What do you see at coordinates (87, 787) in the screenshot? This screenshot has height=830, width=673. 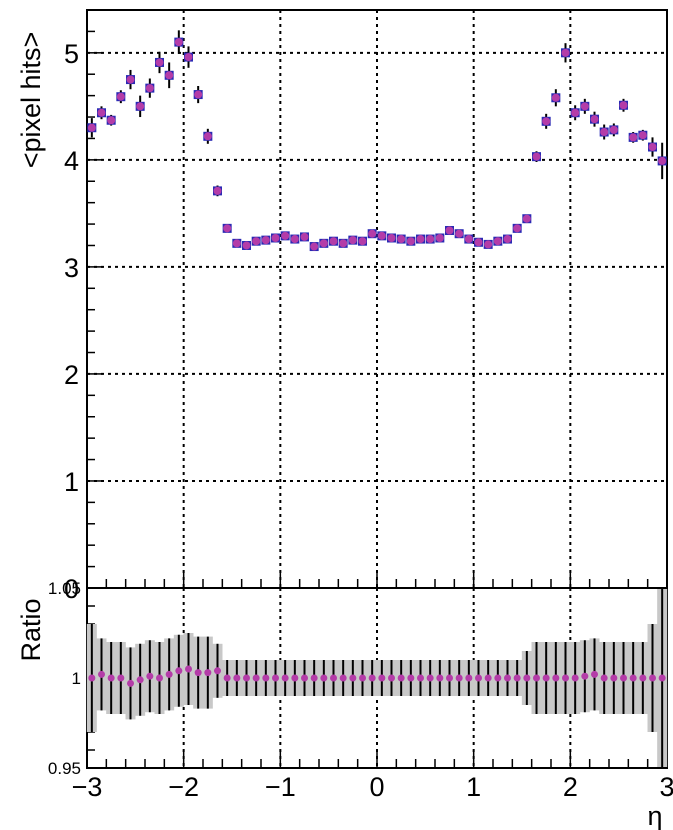 I see `x-tick-label: −3` at bounding box center [87, 787].